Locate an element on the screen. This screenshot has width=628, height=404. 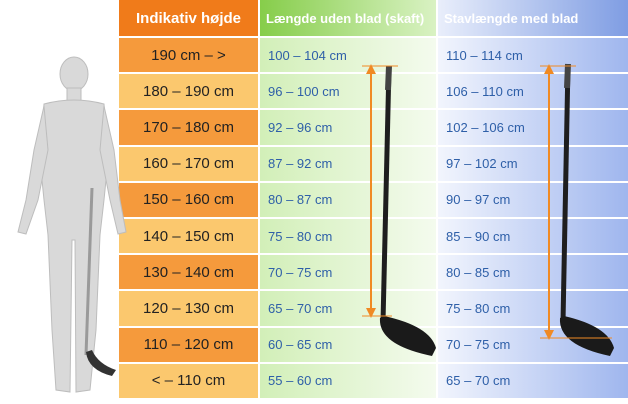
table-cell: 100 – 104 cm is located at coordinates (348, 55).